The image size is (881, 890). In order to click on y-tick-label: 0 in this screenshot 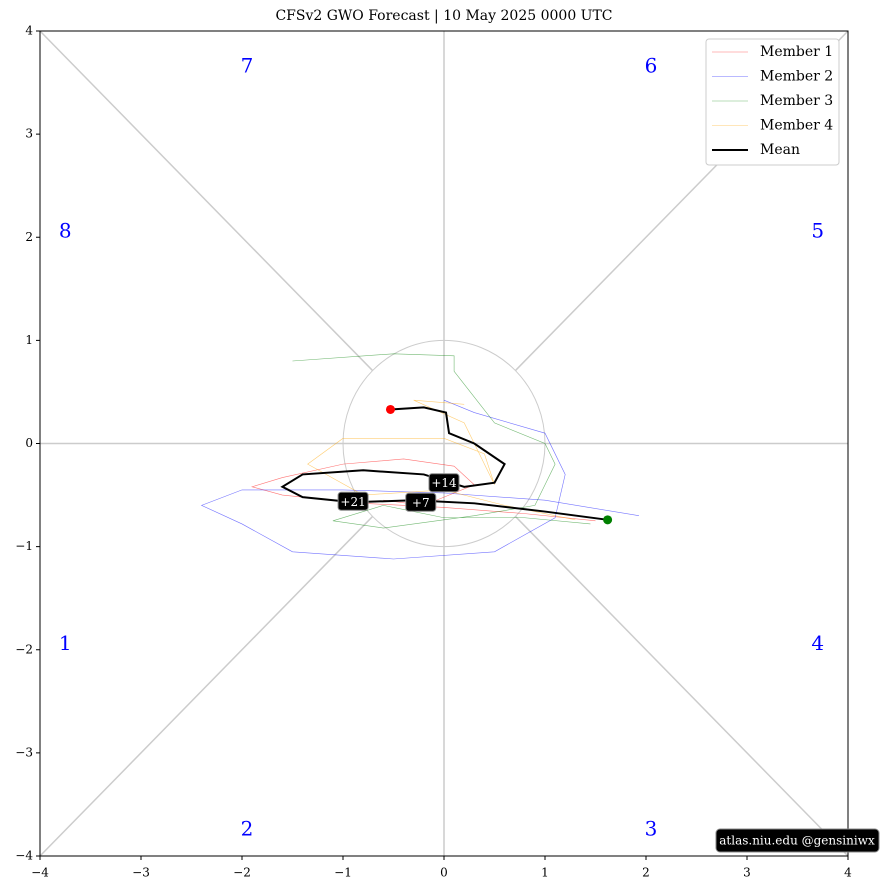, I will do `click(29, 443)`.